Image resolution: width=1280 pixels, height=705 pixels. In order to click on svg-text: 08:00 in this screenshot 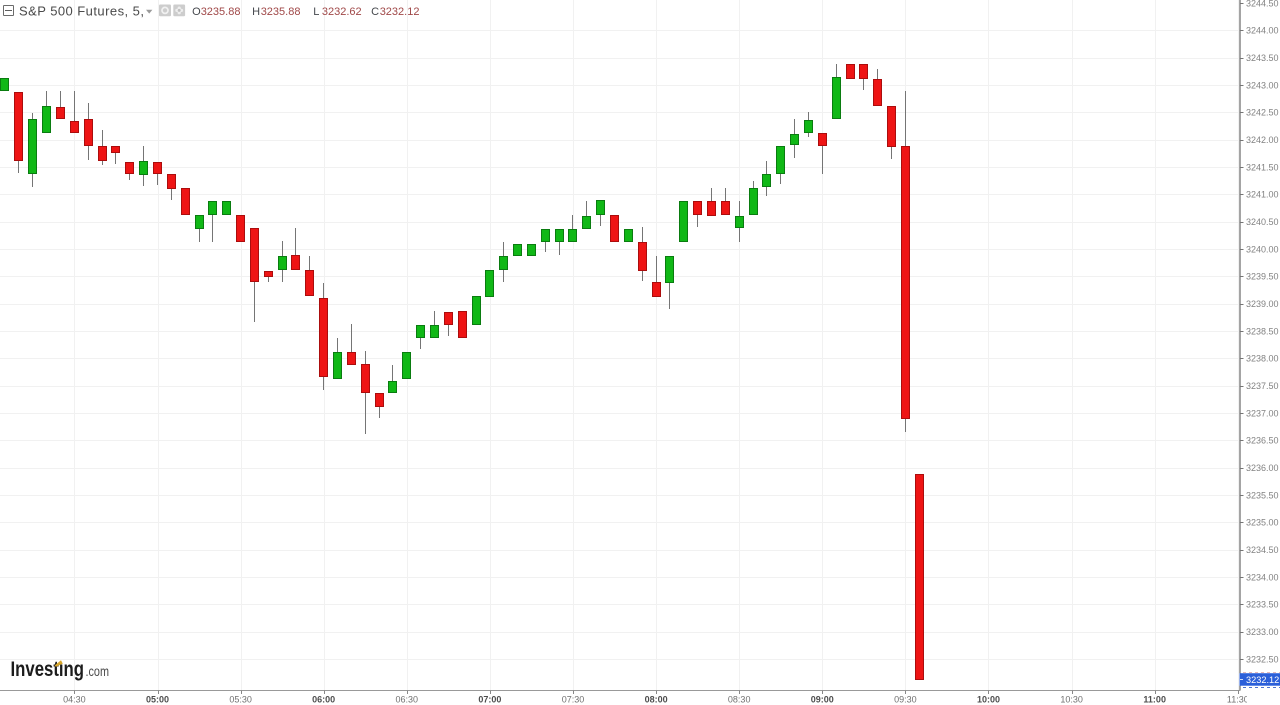, I will do `click(656, 699)`.